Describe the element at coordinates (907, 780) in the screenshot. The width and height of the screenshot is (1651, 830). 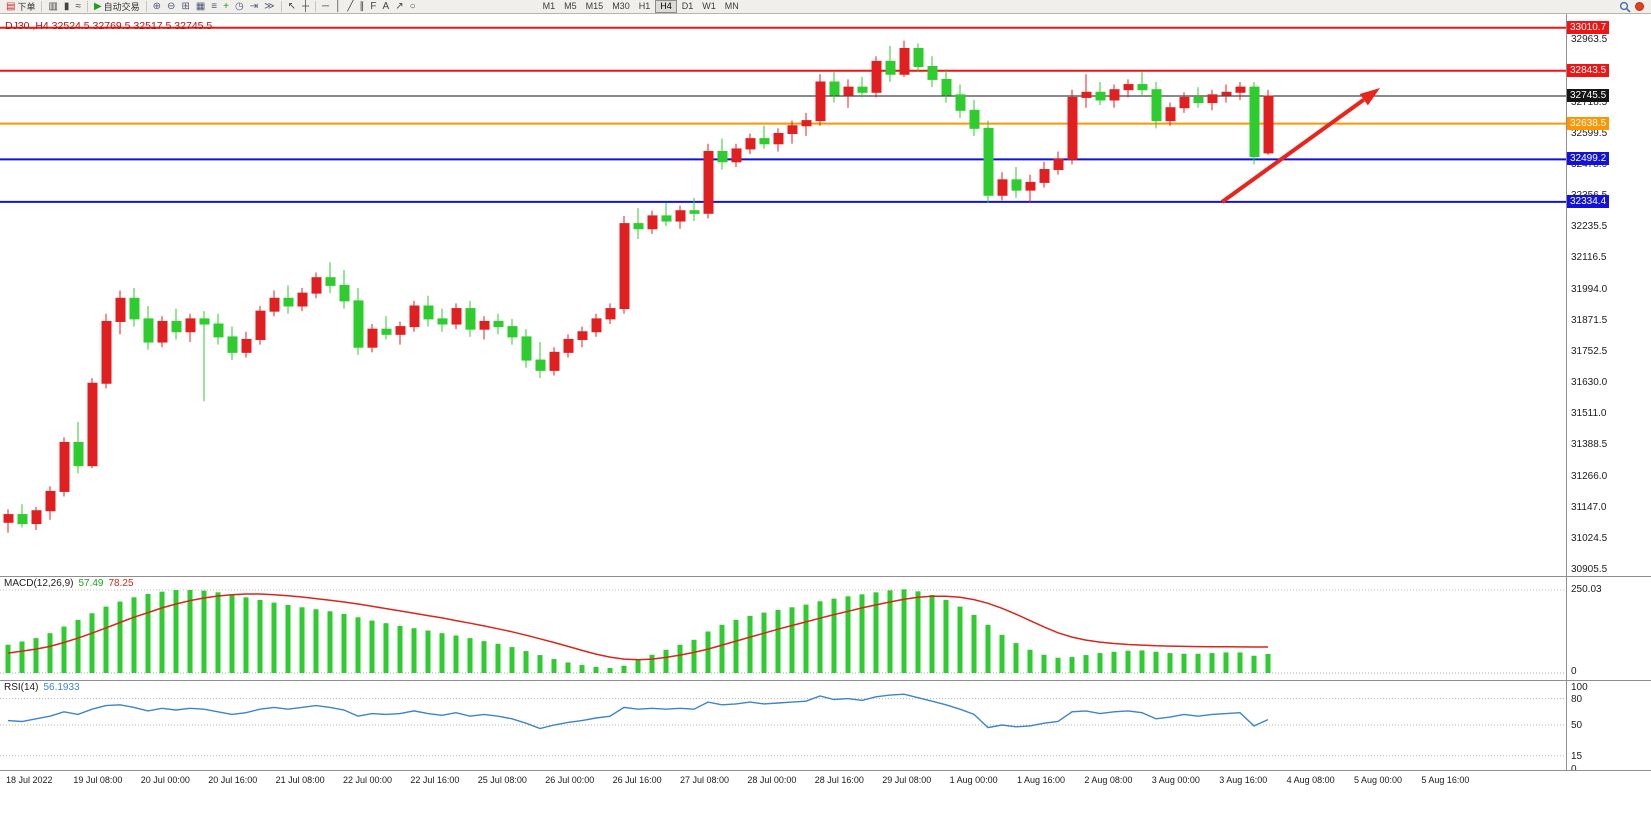
I see `time-axis-label: 29 Jul 08:00` at that location.